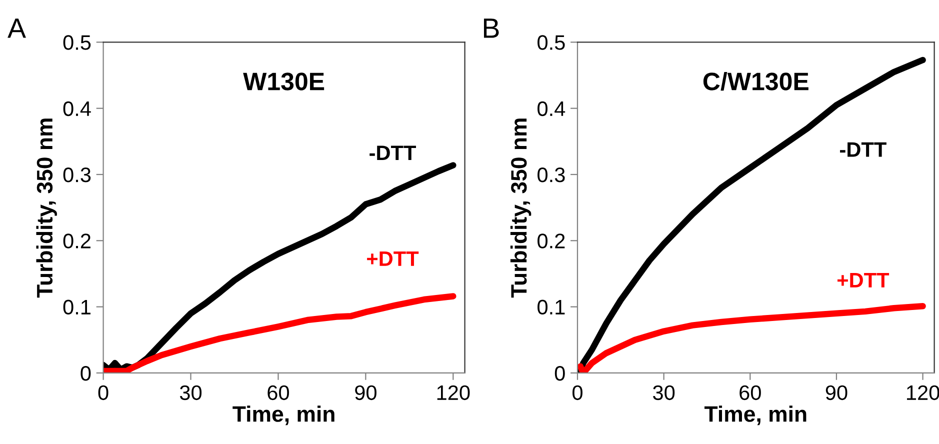 This screenshot has width=939, height=444. What do you see at coordinates (491, 28) in the screenshot?
I see `text: B` at bounding box center [491, 28].